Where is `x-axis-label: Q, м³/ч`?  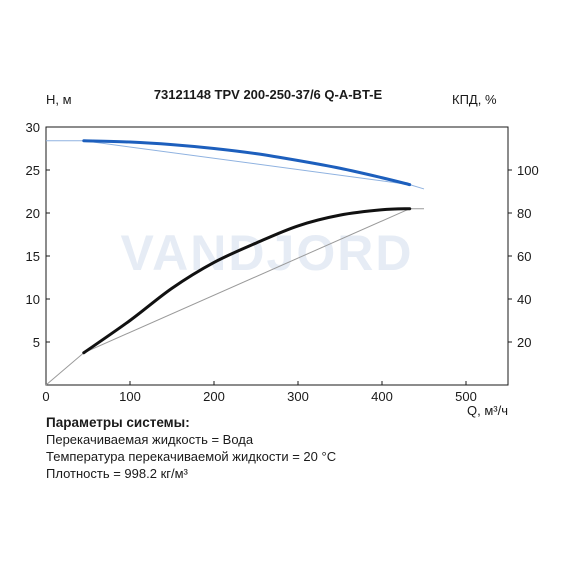 x-axis-label: Q, м³/ч is located at coordinates (487, 410).